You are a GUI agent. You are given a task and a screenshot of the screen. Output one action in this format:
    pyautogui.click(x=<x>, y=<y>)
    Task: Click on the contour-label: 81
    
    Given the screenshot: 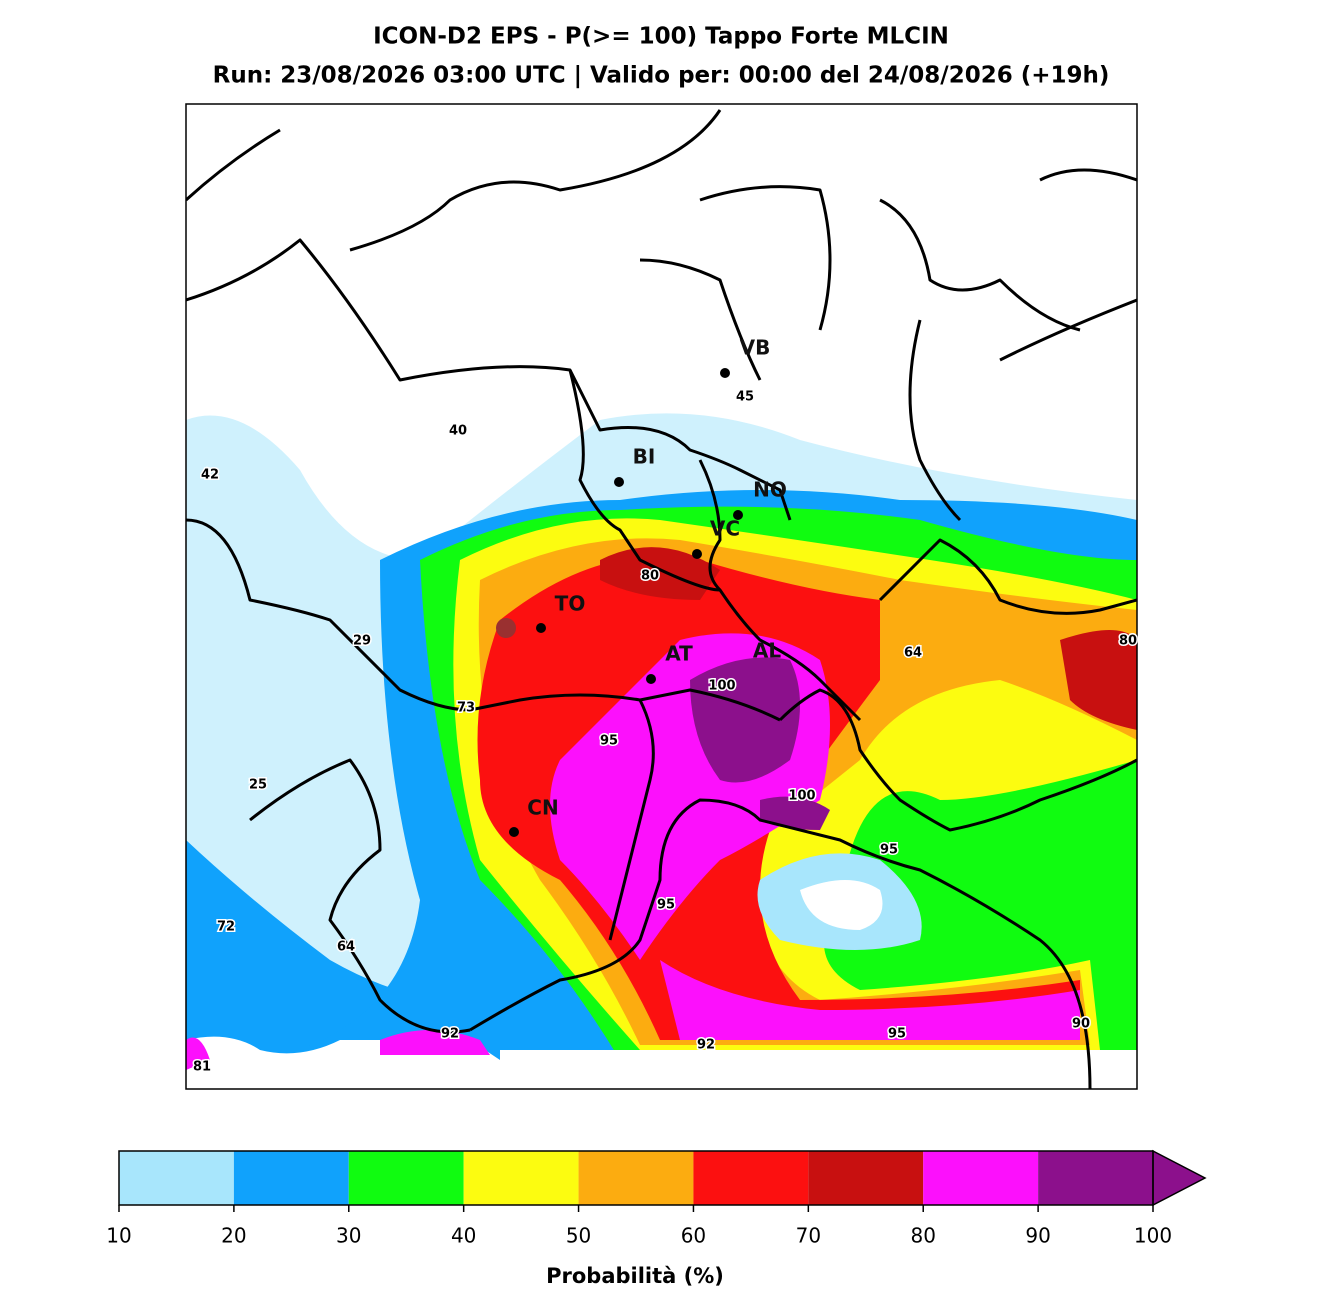 What is the action you would take?
    pyautogui.click(x=202, y=1067)
    